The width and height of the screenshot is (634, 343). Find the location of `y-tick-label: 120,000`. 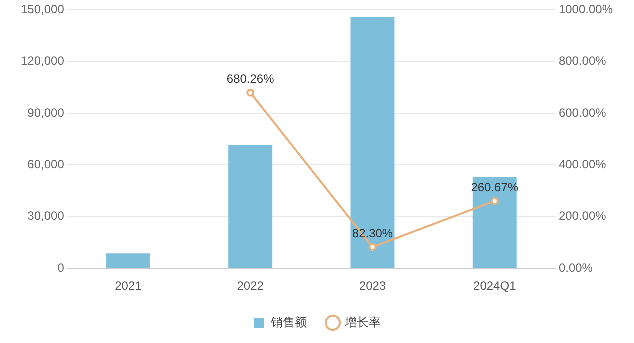

y-tick-label: 120,000 is located at coordinates (42, 61).